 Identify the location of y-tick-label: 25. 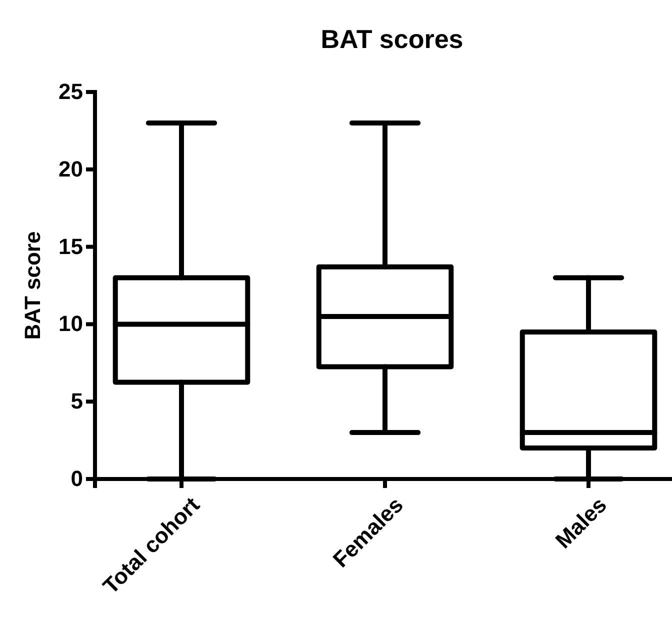
(70, 91).